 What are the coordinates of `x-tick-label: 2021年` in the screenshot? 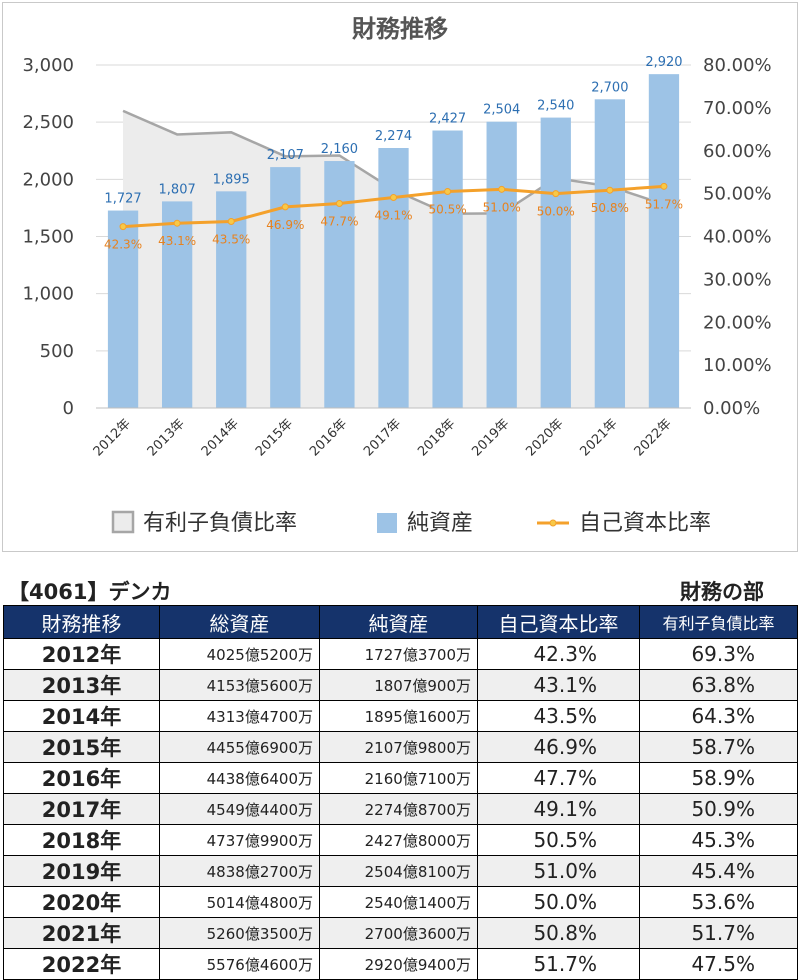 It's located at (598, 437).